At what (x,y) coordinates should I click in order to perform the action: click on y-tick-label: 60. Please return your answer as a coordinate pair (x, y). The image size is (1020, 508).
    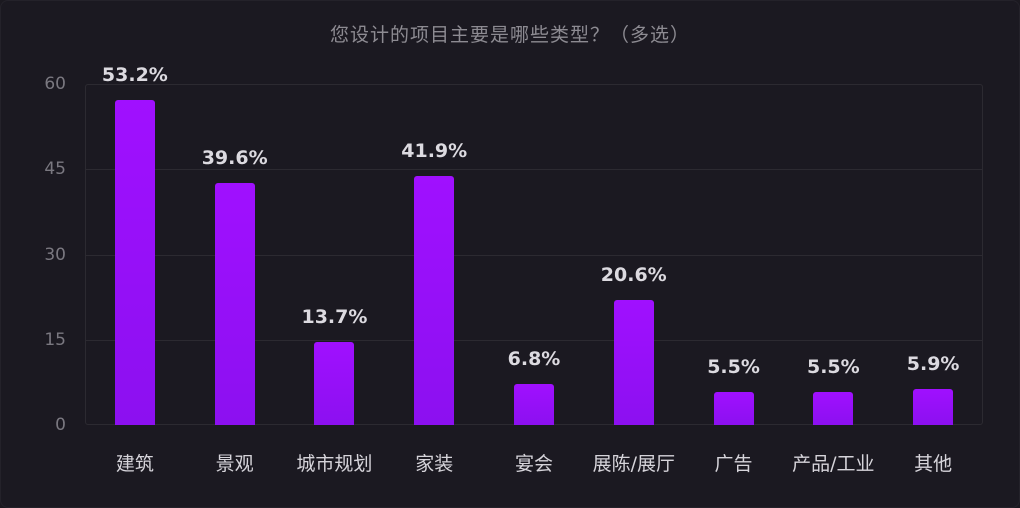
    Looking at the image, I should click on (55, 84).